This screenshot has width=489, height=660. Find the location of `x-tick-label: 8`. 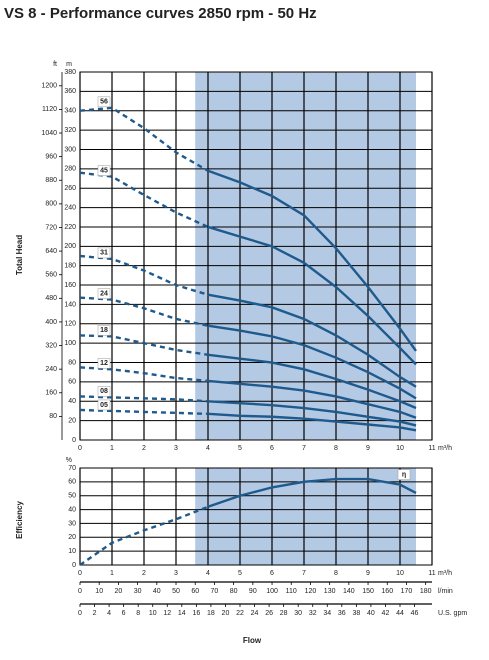

x-tick-label: 8 is located at coordinates (336, 448).